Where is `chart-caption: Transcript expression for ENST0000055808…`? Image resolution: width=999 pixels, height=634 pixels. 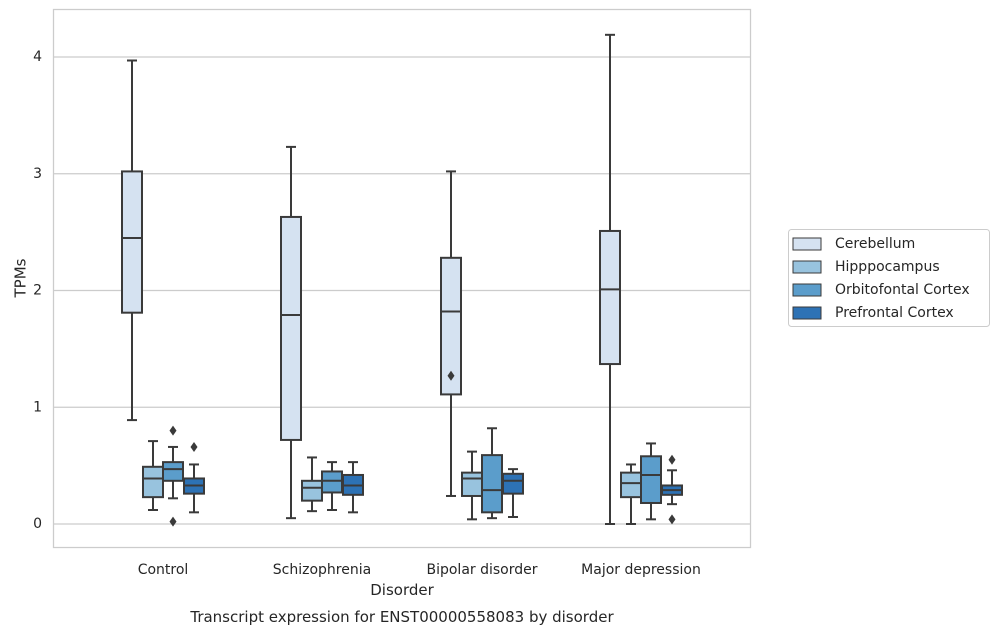
chart-caption: Transcript expression for ENST0000055808… is located at coordinates (401, 617).